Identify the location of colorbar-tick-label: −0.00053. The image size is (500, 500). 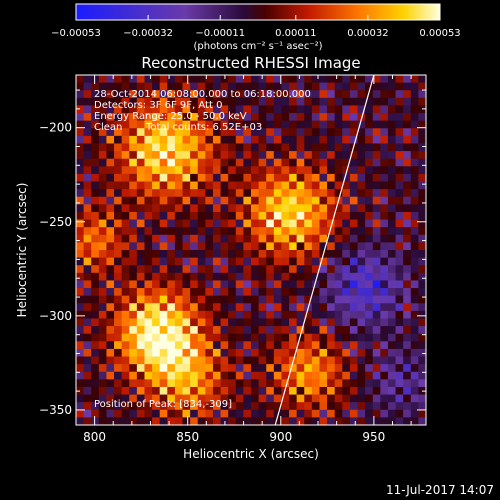
(76, 33).